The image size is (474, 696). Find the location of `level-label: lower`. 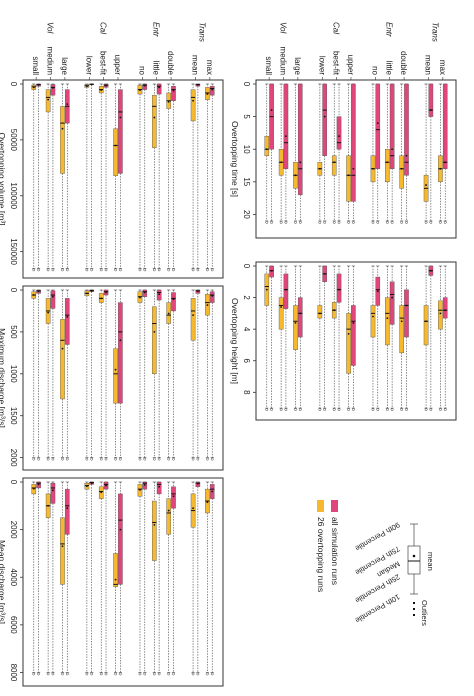

level-label: lower is located at coordinates (321, 65).